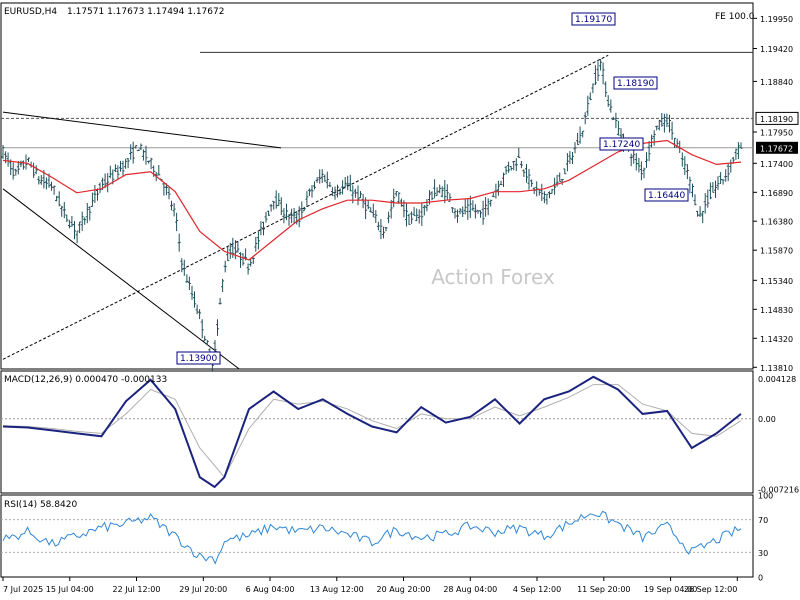  Describe the element at coordinates (777, 147) in the screenshot. I see `last-price-marker` at that location.